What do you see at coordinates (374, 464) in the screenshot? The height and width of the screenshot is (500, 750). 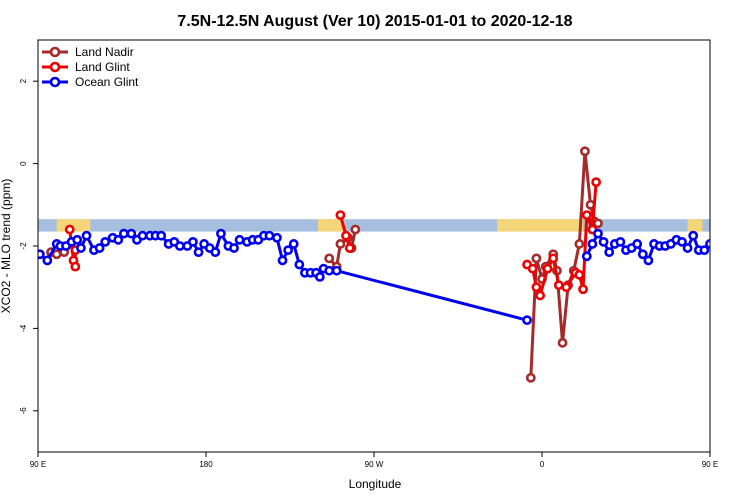 I see `x-tick-label: 90 W` at bounding box center [374, 464].